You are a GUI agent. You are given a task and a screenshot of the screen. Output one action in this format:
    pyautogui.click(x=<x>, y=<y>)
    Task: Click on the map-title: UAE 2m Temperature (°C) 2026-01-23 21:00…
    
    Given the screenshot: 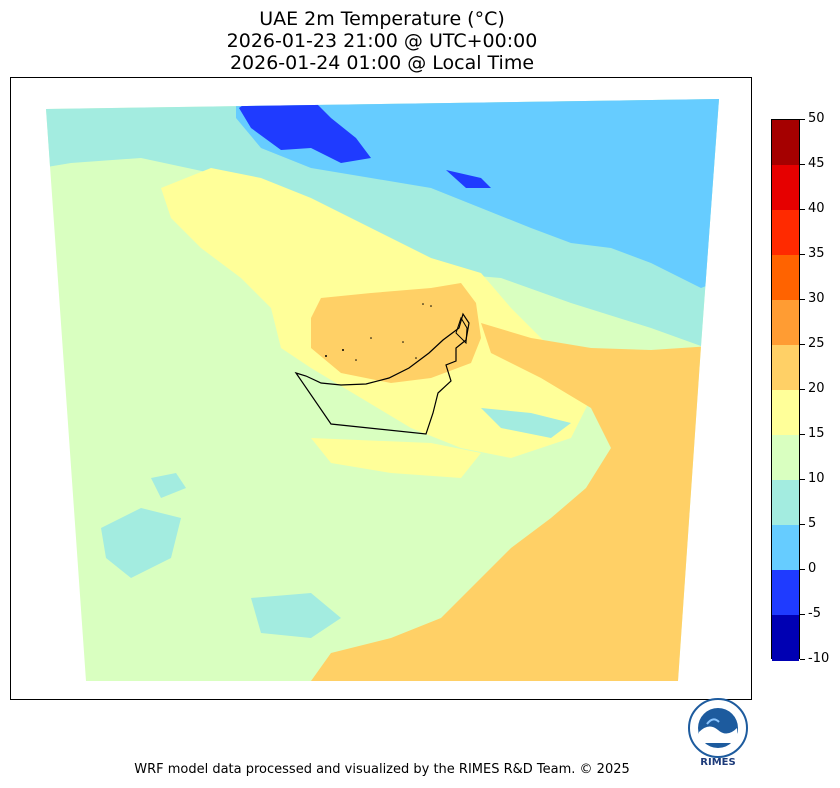 What is the action you would take?
    pyautogui.click(x=382, y=41)
    